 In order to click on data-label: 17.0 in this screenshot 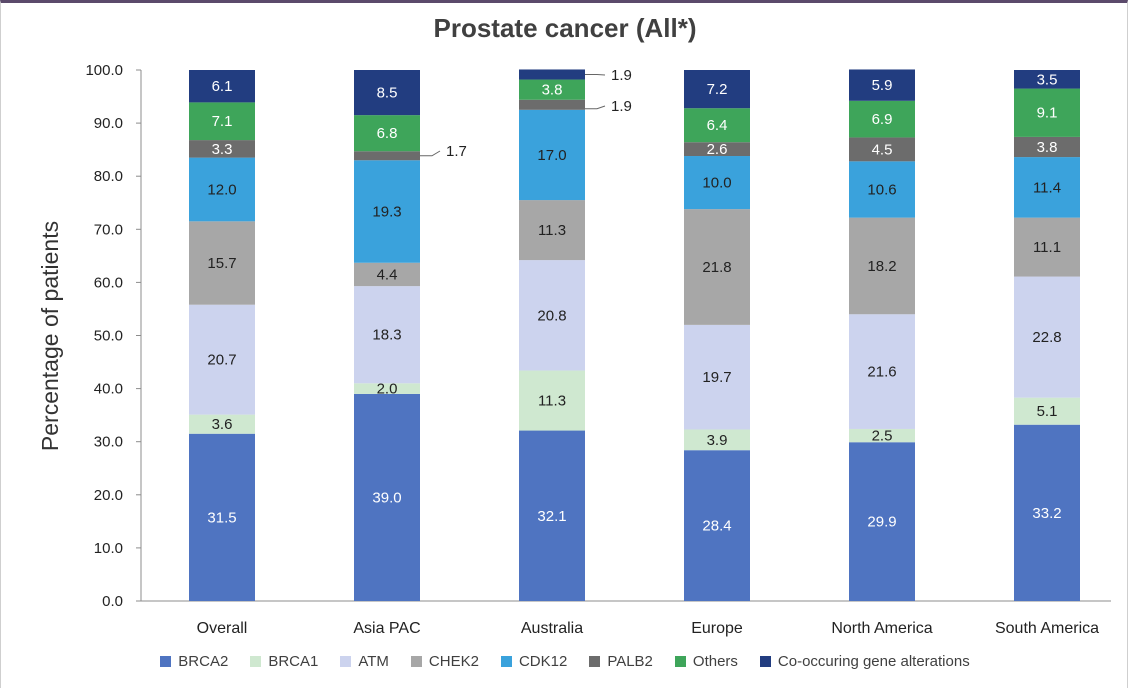, I will do `click(551, 155)`.